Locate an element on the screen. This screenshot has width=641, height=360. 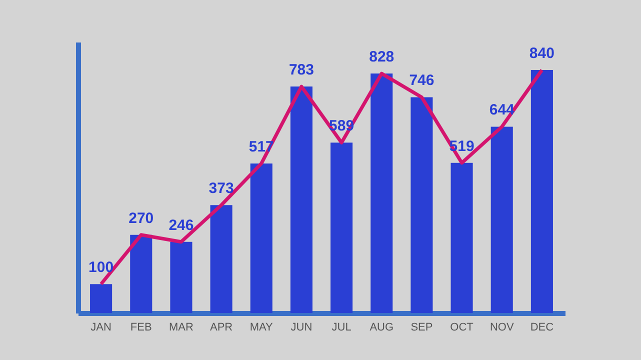
x-tick-label: MAY is located at coordinates (262, 328).